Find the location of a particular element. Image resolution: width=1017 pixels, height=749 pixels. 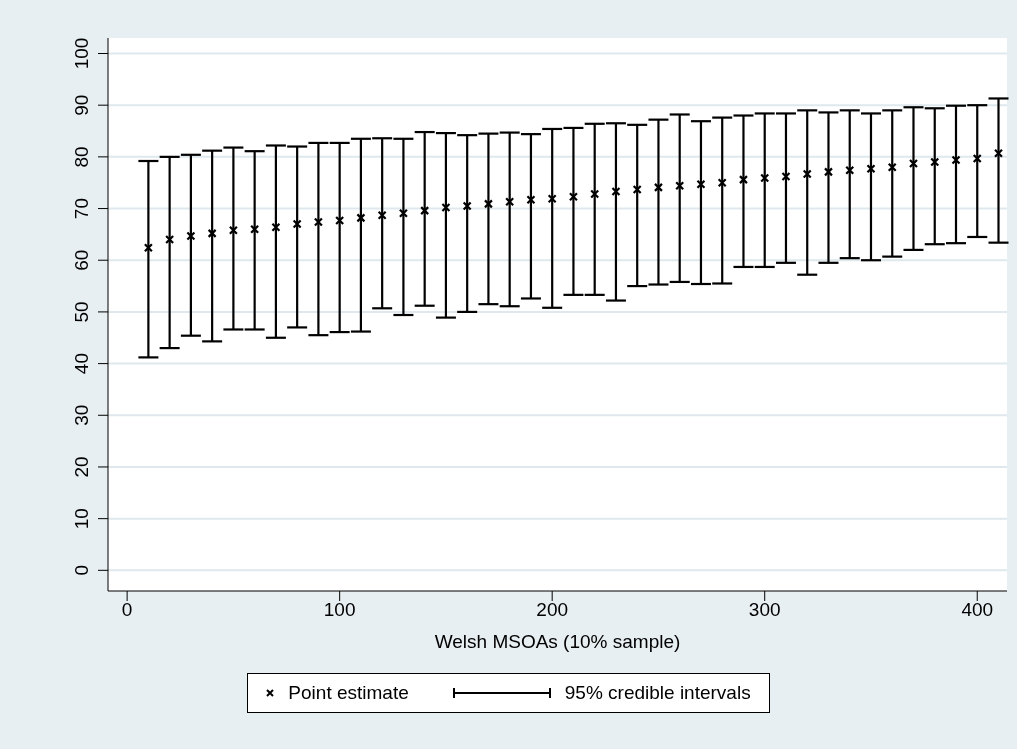

y-tick-label: 40 is located at coordinates (81, 364).